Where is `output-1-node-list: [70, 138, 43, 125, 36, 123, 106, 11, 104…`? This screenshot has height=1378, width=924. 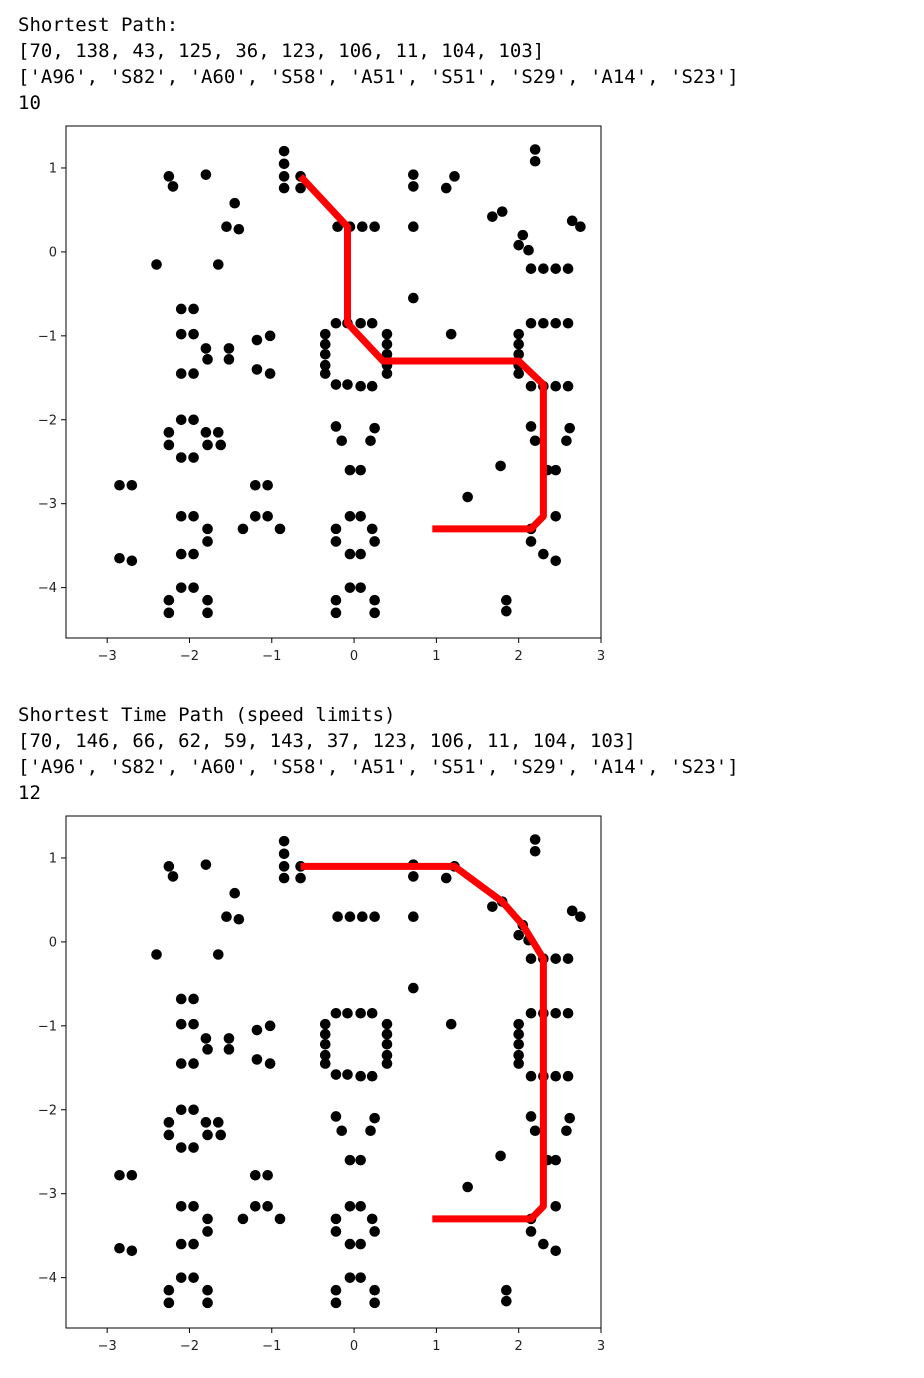 output-1-node-list: [70, 138, 43, 125, 36, 123, 106, 11, 104… is located at coordinates (281, 51).